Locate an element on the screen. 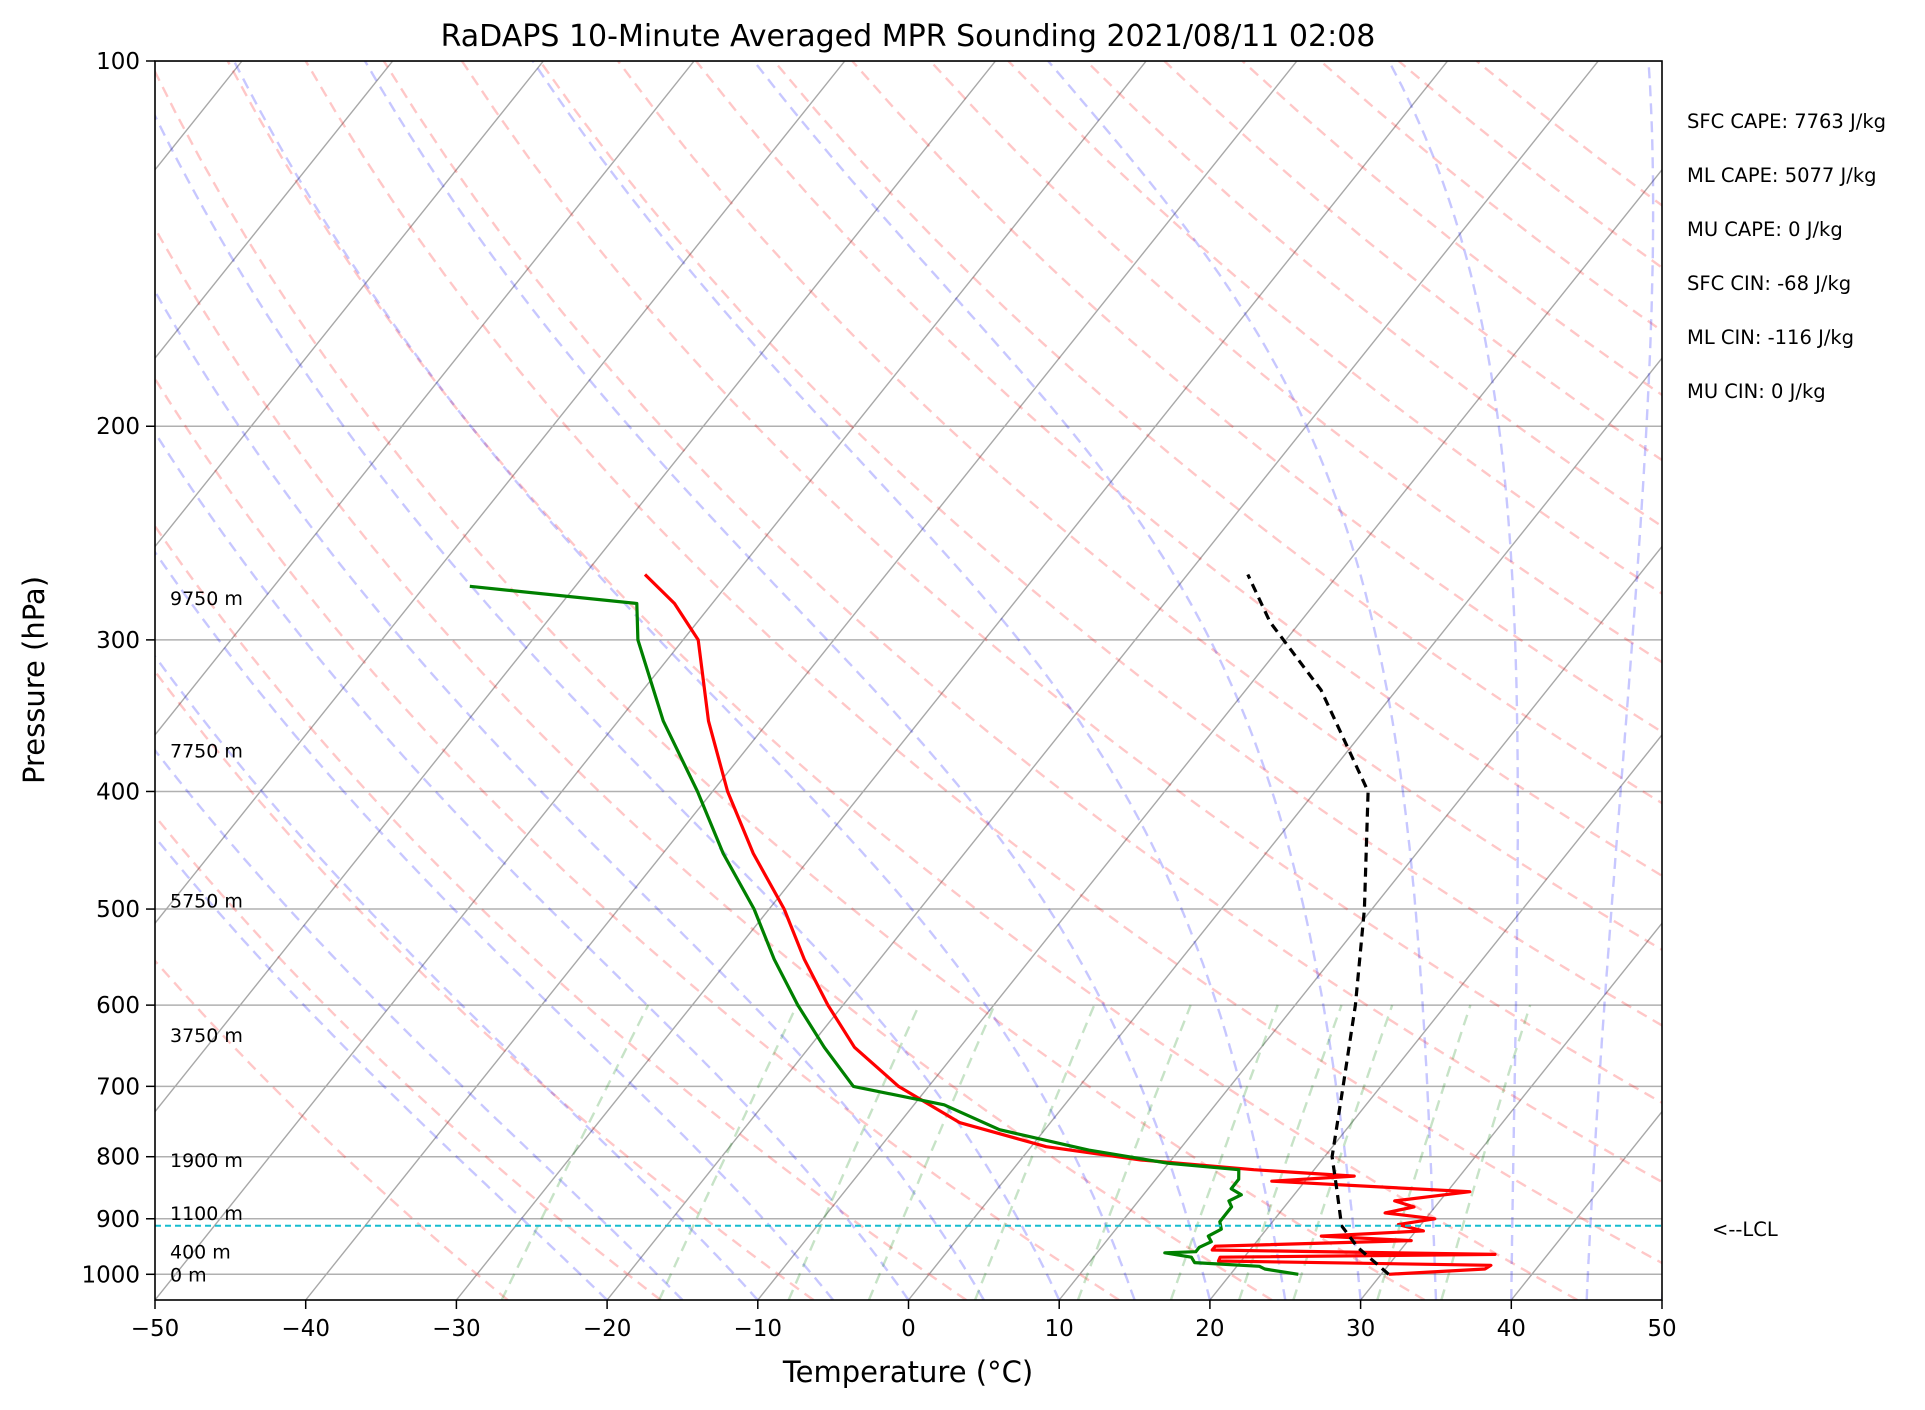 The height and width of the screenshot is (1410, 1925). stat-label: MU CIN: 0 J/kg is located at coordinates (1756, 391).